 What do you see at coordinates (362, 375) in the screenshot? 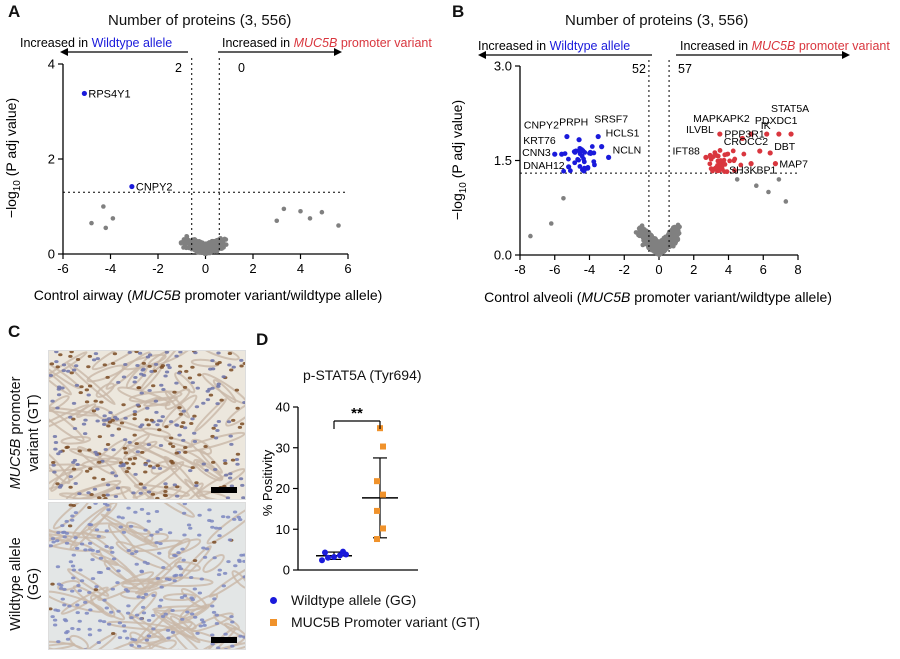
I see `panel-d-title: p-STAT5A (Tyr694)` at bounding box center [362, 375].